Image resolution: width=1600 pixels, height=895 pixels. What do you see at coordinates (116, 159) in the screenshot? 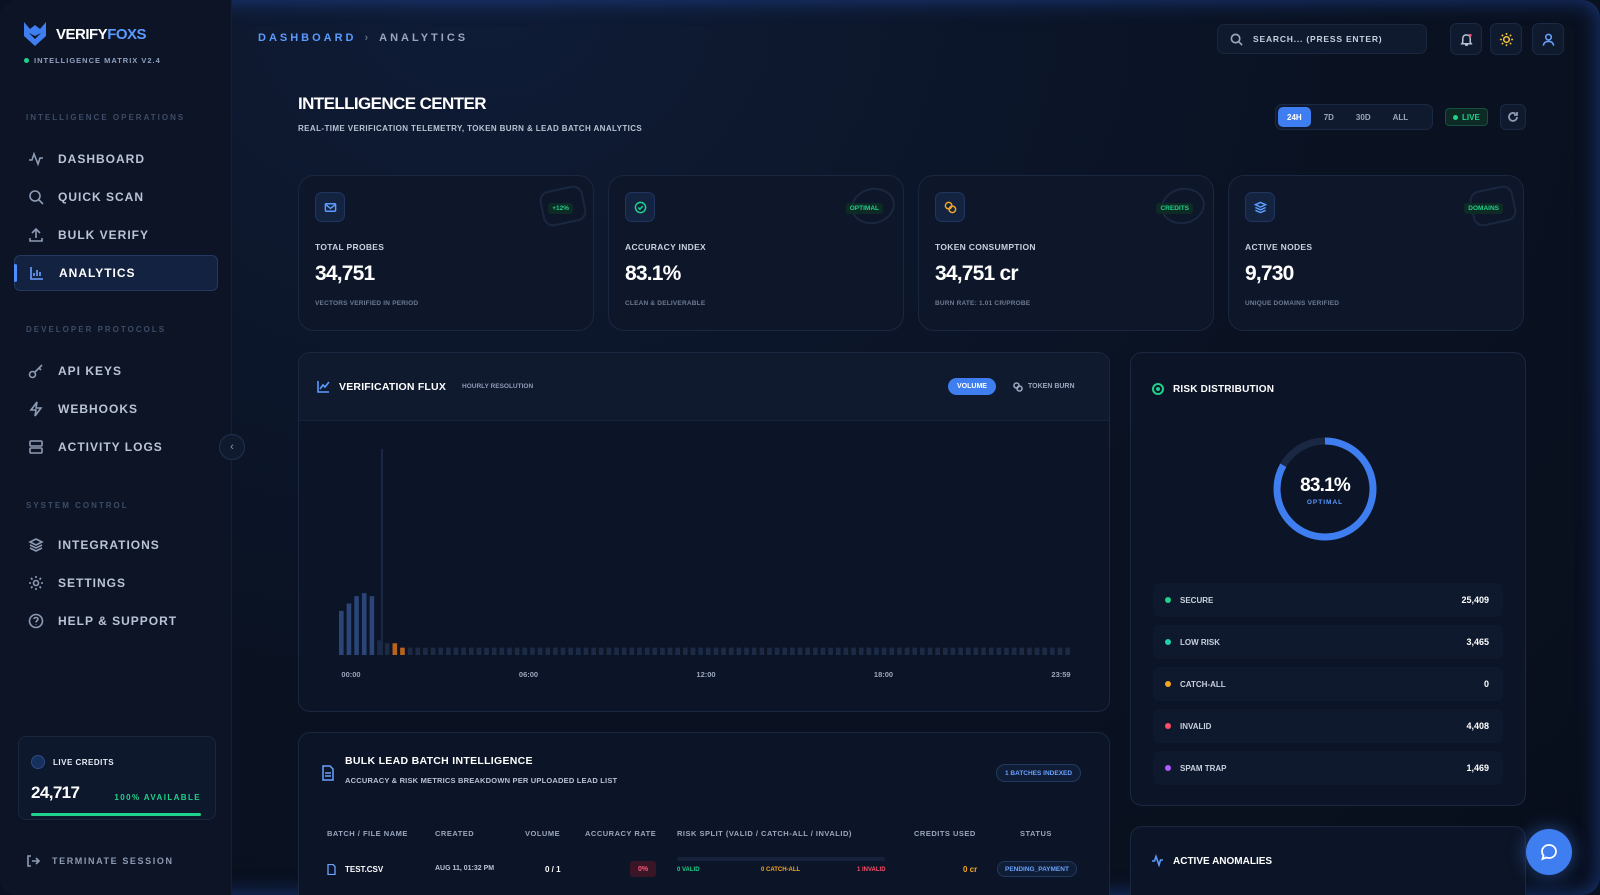
I see `sidebar-item-dashboard: DASHBOARD` at bounding box center [116, 159].